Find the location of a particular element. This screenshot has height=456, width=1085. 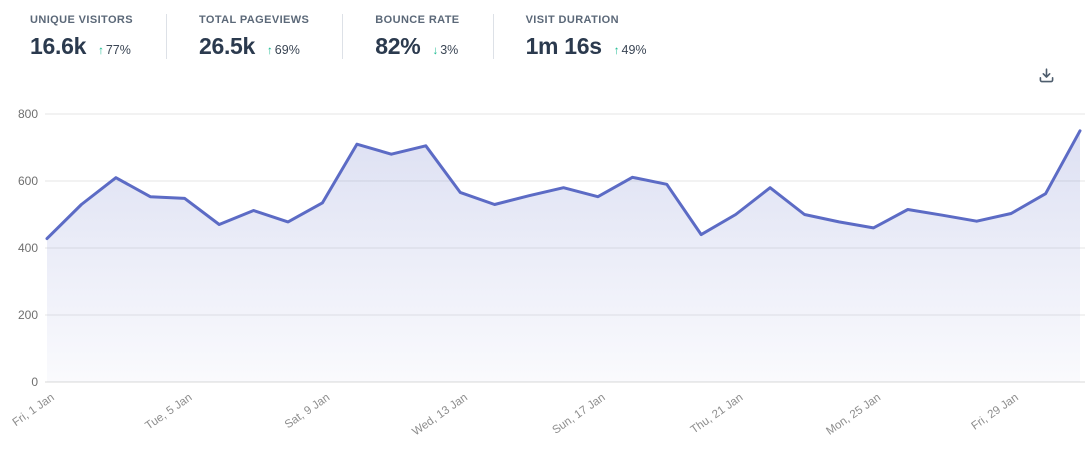

stat-delta: ↑ 49% is located at coordinates (630, 50).